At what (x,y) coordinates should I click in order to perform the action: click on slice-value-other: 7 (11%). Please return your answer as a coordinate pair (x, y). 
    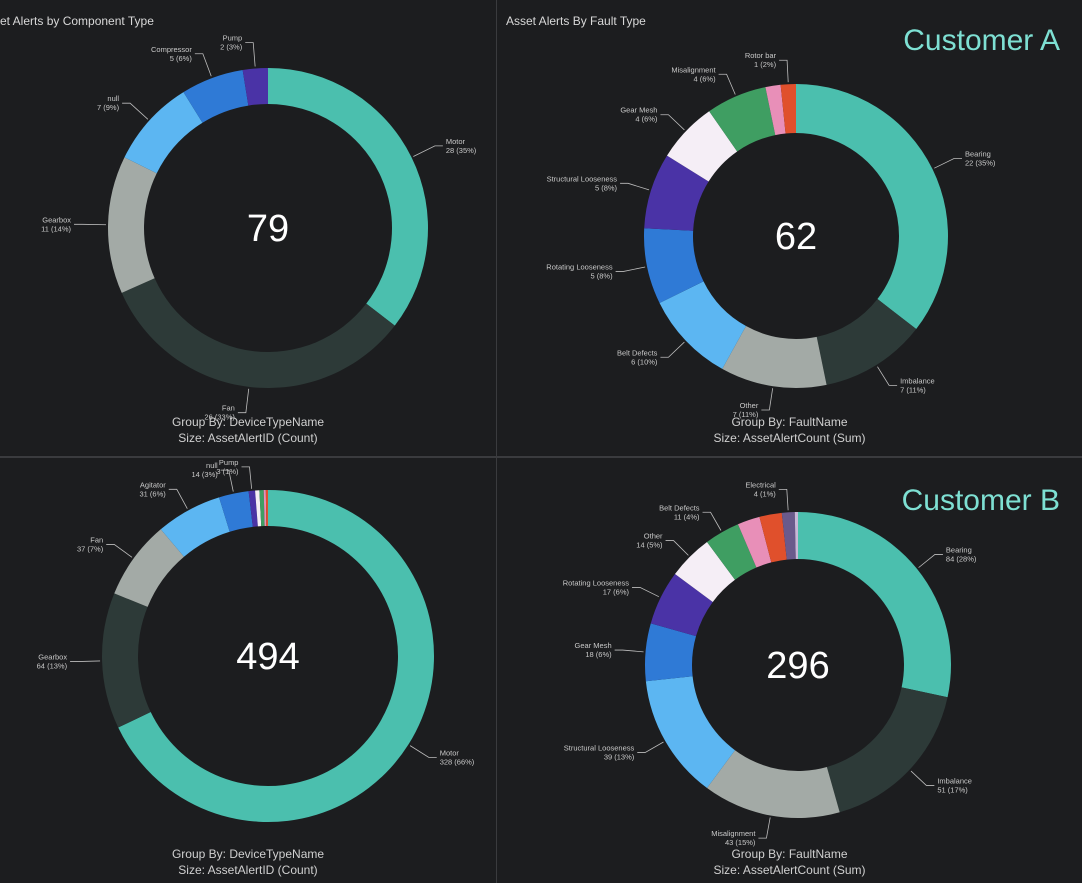
    Looking at the image, I should click on (746, 414).